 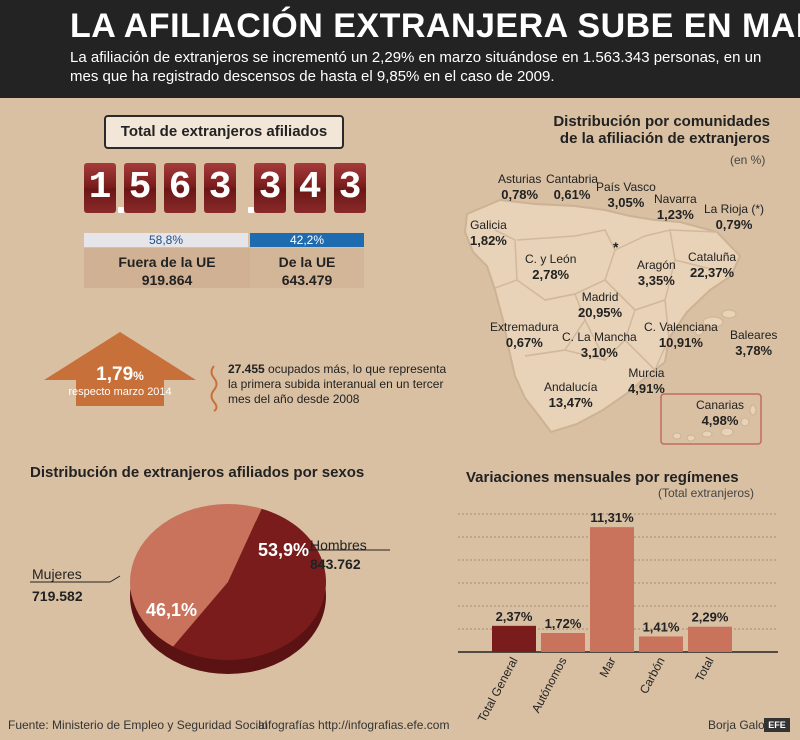 What do you see at coordinates (307, 280) in the screenshot?
I see `eu-value: 643.479` at bounding box center [307, 280].